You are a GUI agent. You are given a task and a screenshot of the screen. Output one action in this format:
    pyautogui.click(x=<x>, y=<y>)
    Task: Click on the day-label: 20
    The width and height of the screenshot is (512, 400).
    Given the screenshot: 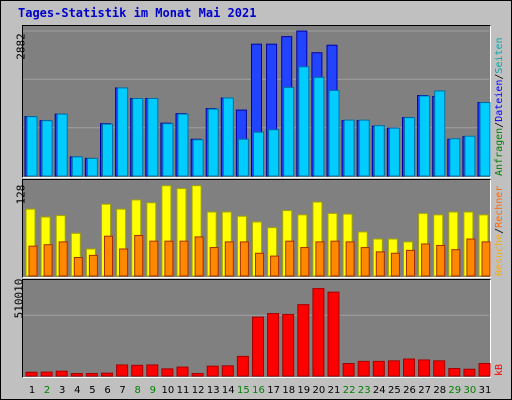 What is the action you would take?
    pyautogui.click(x=319, y=390)
    